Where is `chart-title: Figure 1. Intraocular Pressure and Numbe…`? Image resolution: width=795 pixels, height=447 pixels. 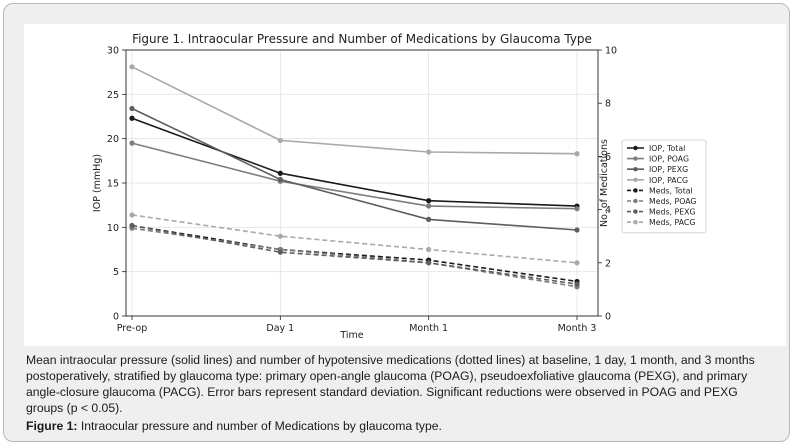
chart-title: Figure 1. Intraocular Pressure and Numbe… is located at coordinates (362, 39).